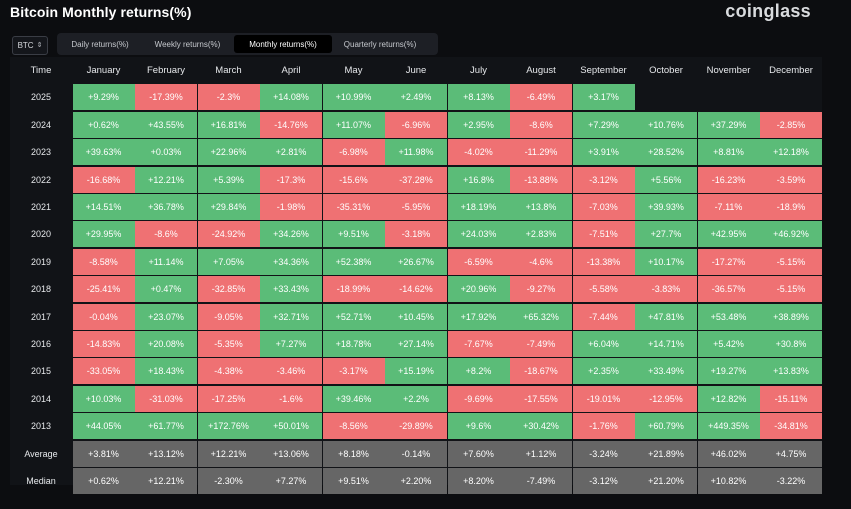 Image resolution: width=851 pixels, height=509 pixels. Describe the element at coordinates (791, 481) in the screenshot. I see `median-cell-december: -3.22%` at that location.